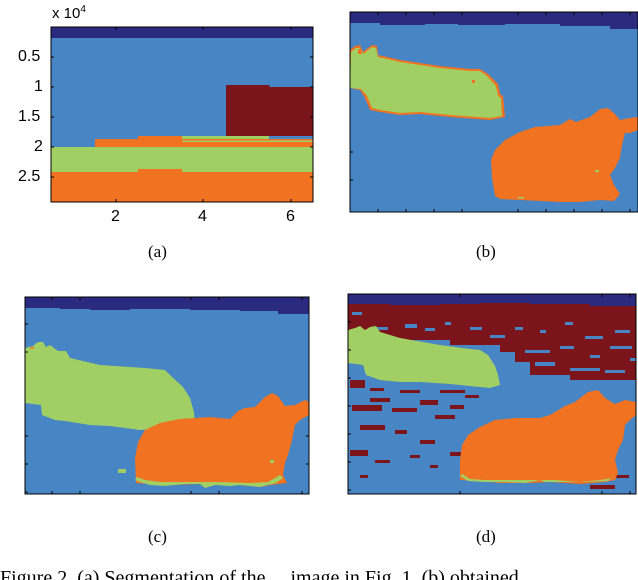 The width and height of the screenshot is (638, 580). What do you see at coordinates (157, 536) in the screenshot?
I see `panel-label-c: (c)` at bounding box center [157, 536].